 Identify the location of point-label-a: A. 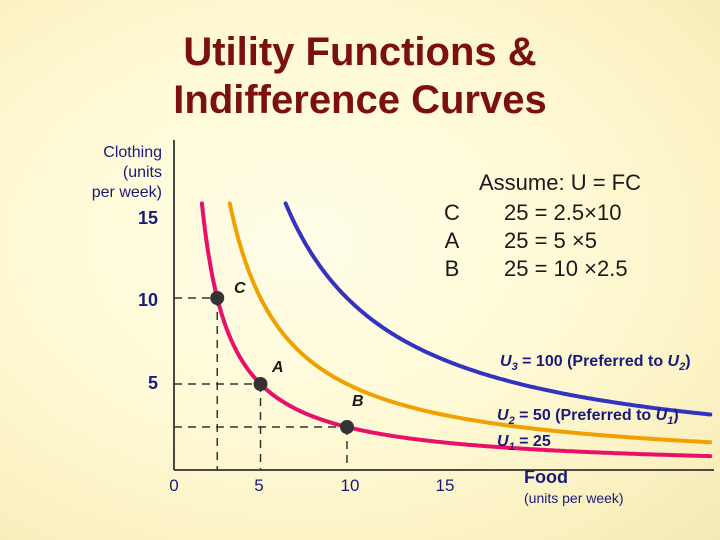
(277, 367).